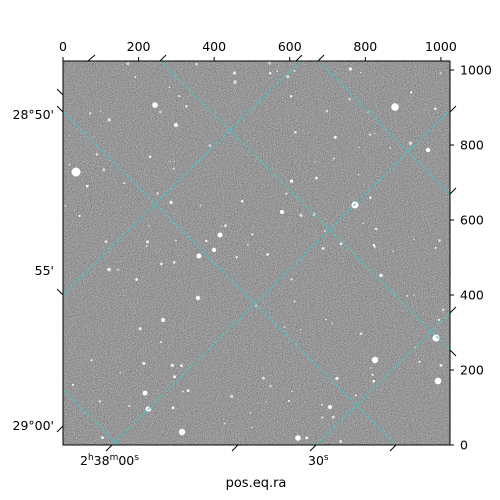 The width and height of the screenshot is (500, 500). I want to click on top-tick-label-1: 200, so click(139, 46).